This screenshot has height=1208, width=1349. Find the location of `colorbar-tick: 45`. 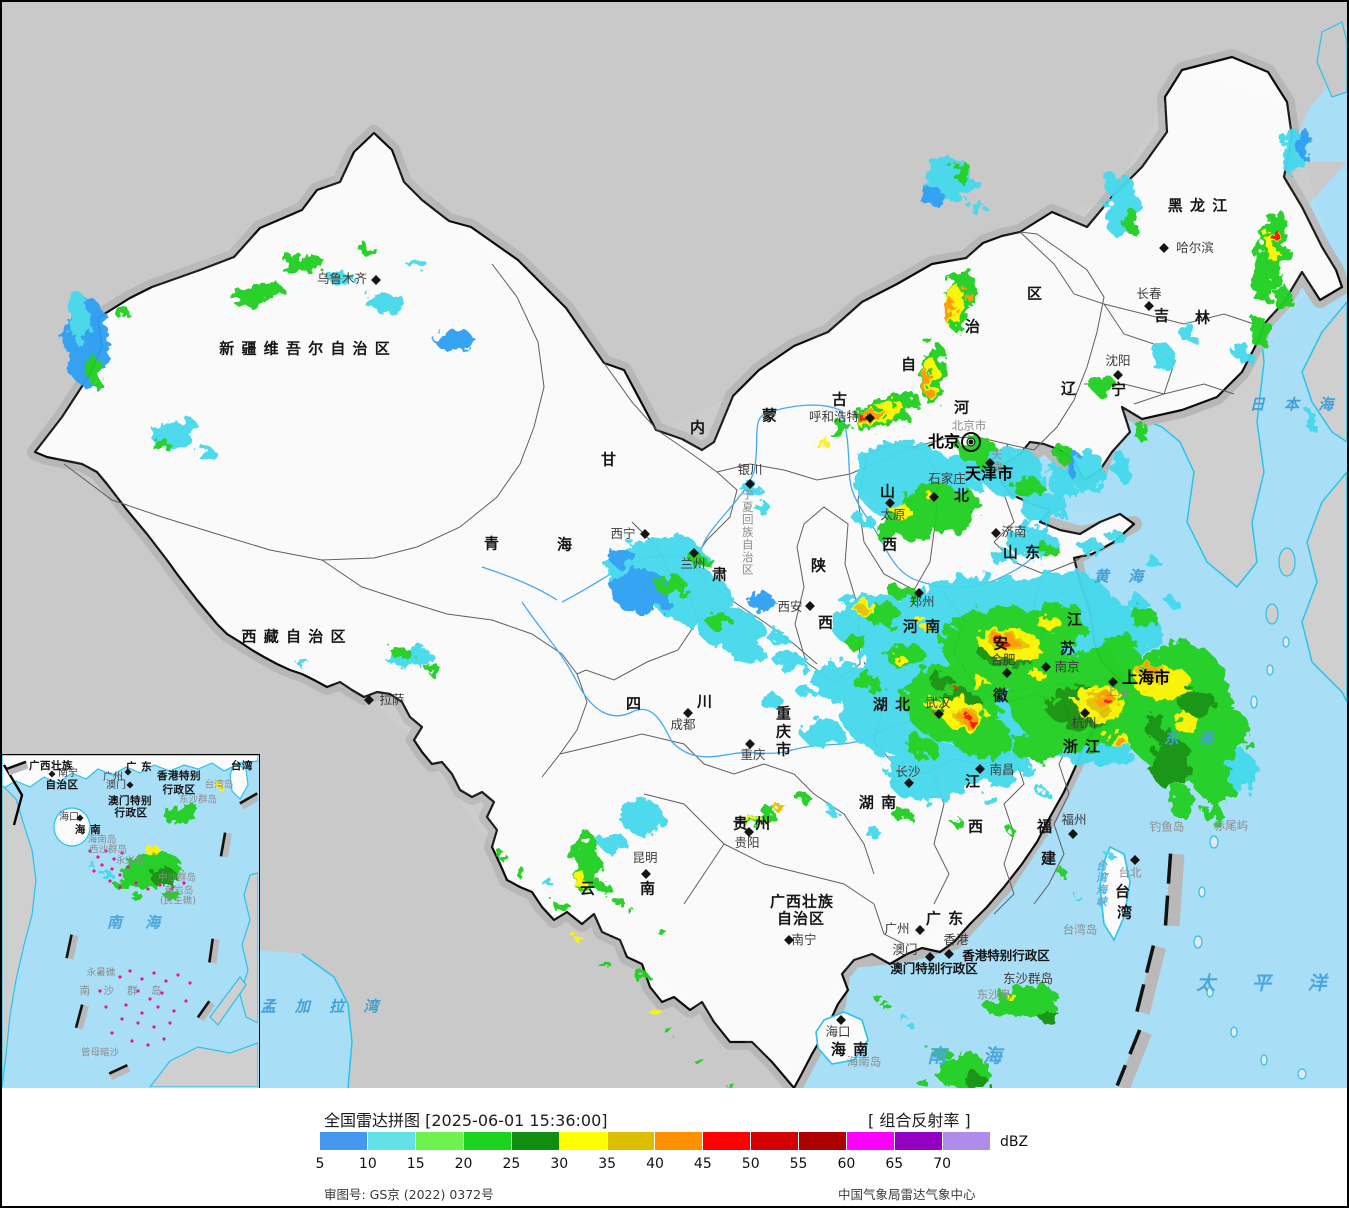

colorbar-tick: 45 is located at coordinates (702, 1164).